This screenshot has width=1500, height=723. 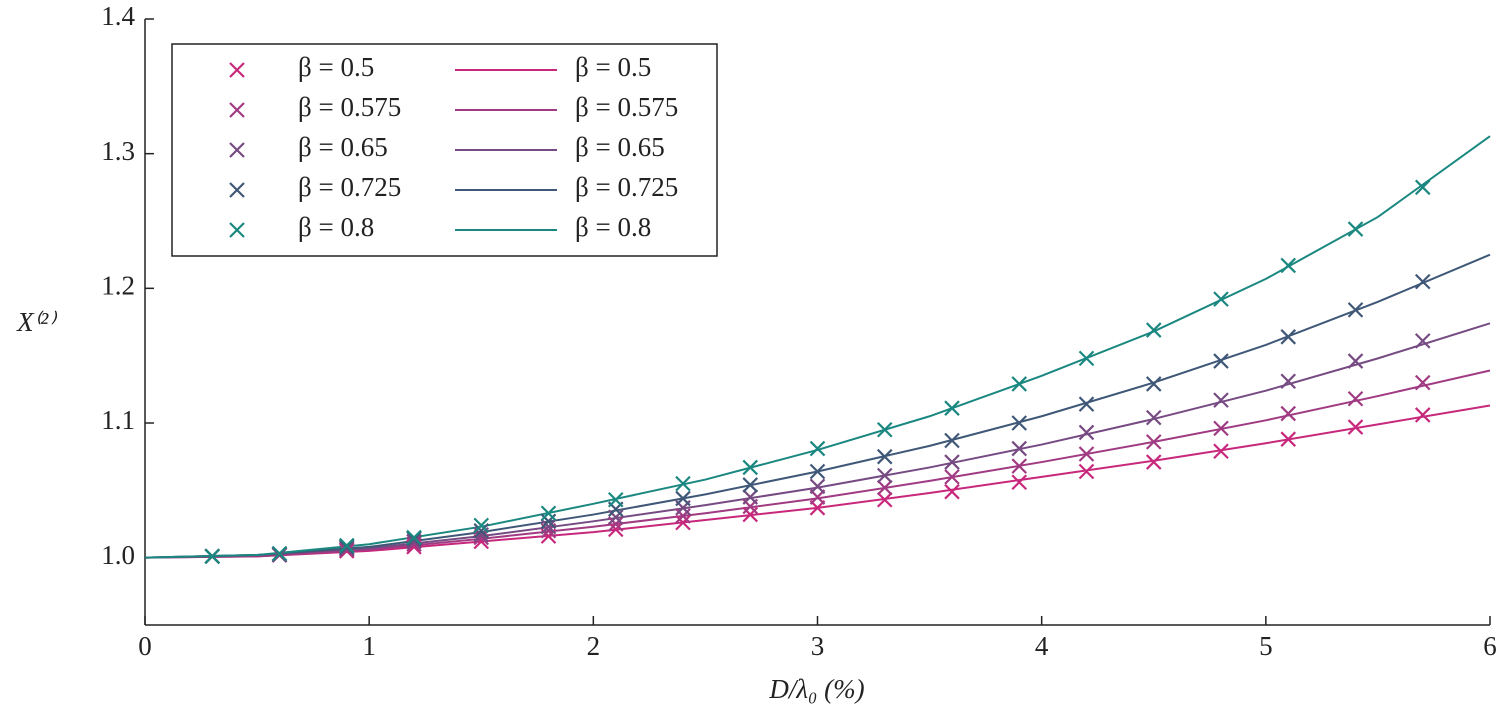 I want to click on y-tick-label: 1.4, so click(x=118, y=16).